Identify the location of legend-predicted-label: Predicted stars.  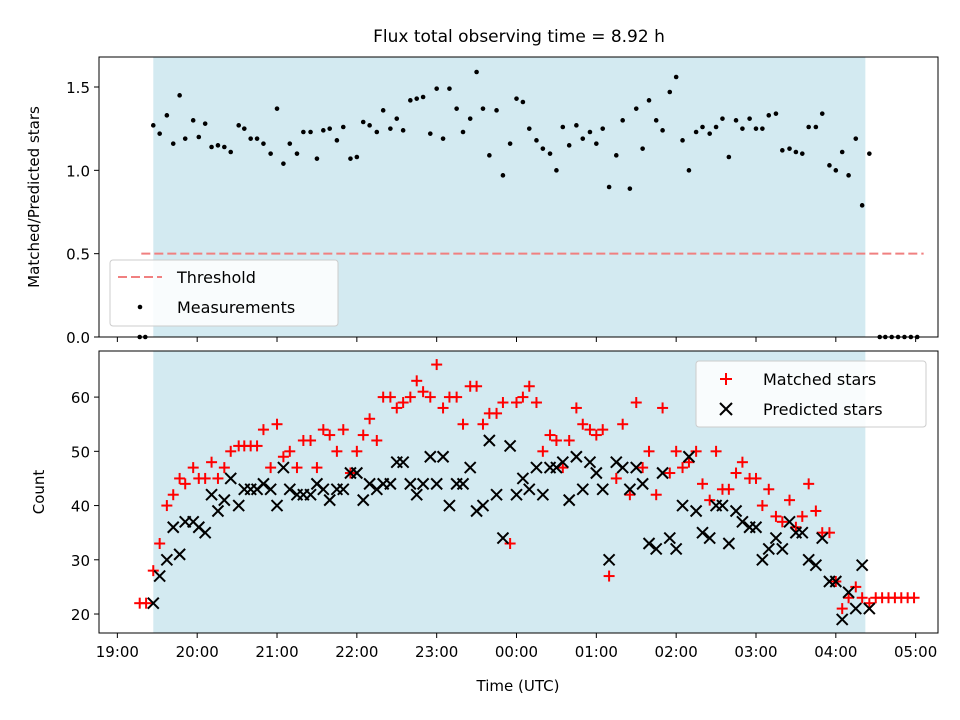
(823, 409).